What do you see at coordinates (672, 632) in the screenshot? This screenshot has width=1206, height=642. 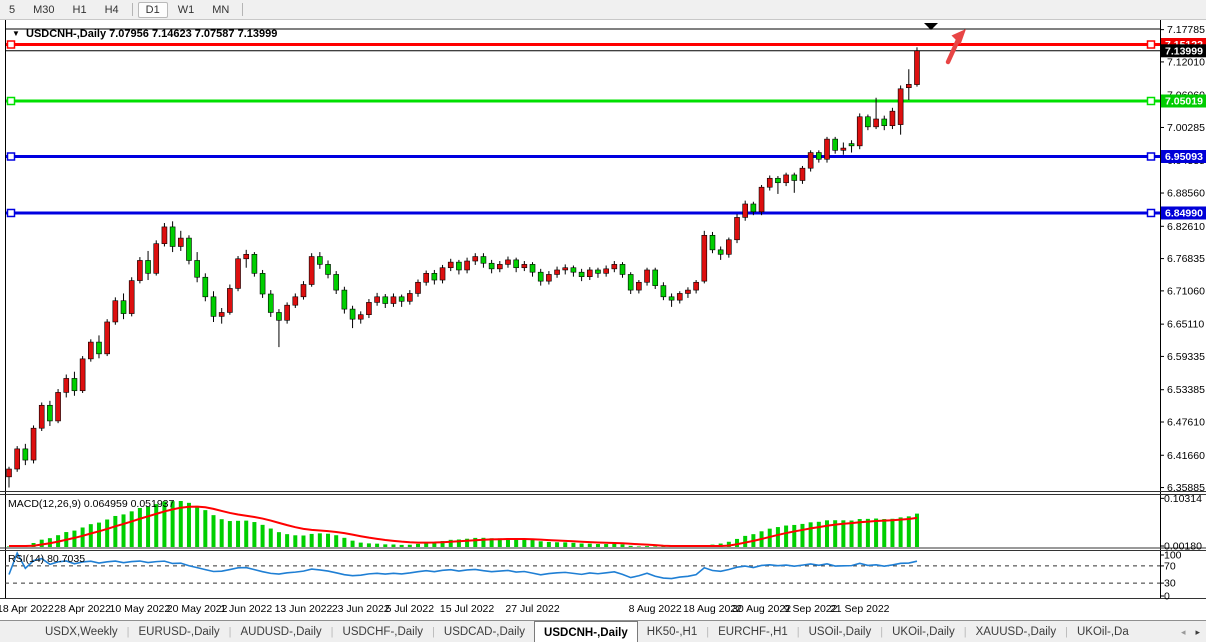 I see `chart-tab-hk50-h1: HK50-,H1` at bounding box center [672, 632].